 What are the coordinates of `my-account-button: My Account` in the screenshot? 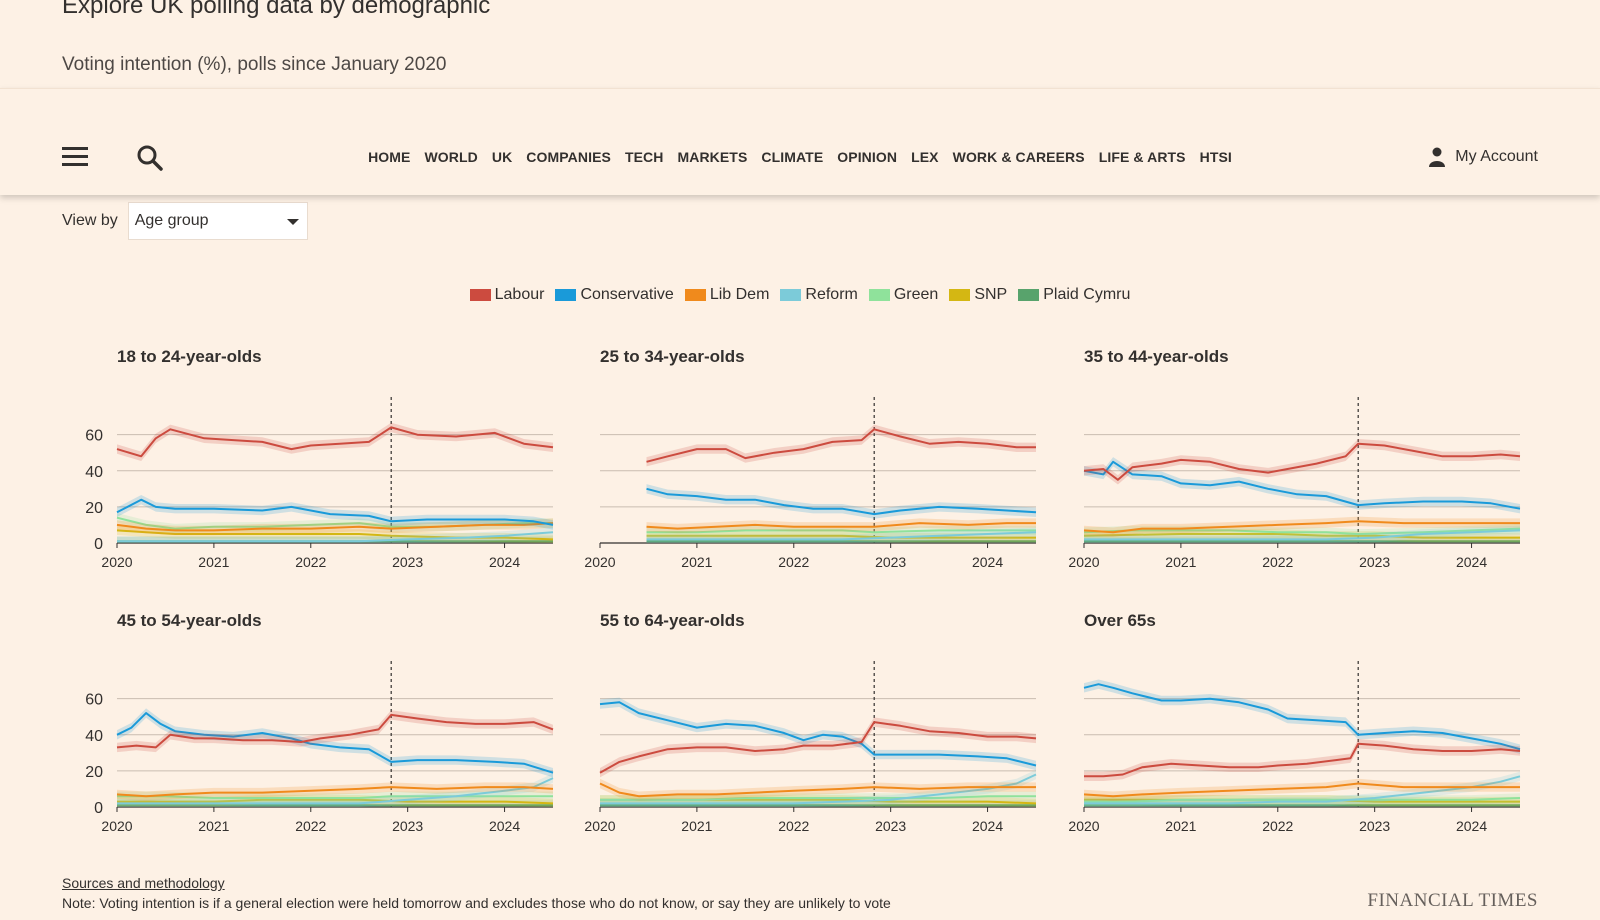 It's located at (1483, 157).